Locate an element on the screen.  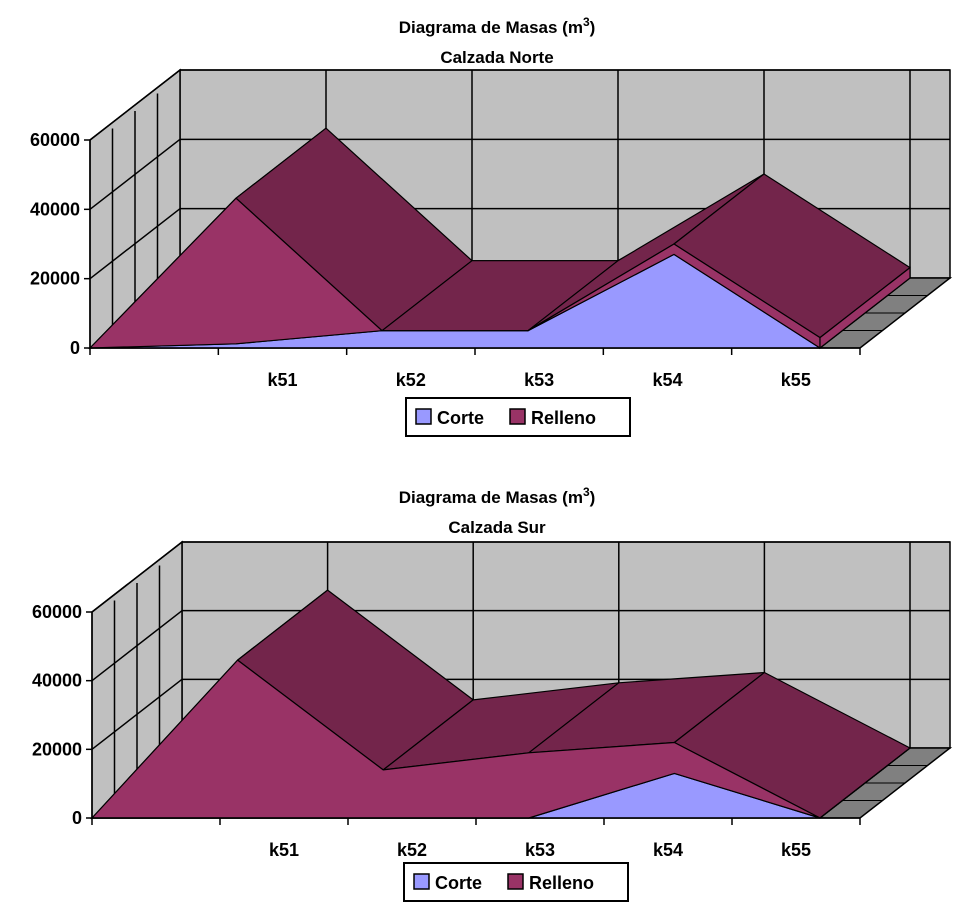
chart-subtitle: Calzada Norte is located at coordinates (496, 57).